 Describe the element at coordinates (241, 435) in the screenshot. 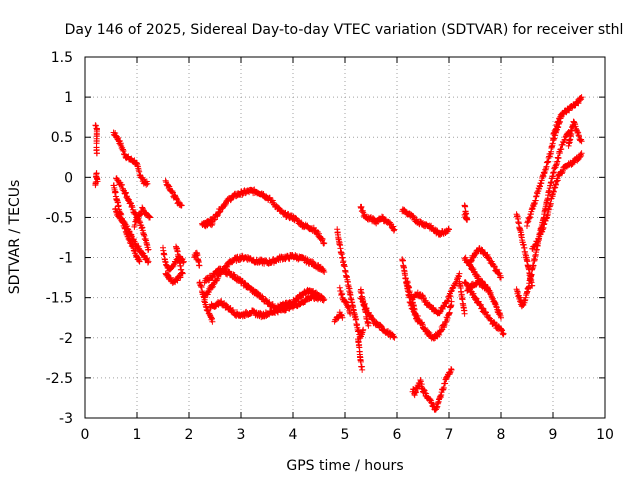

I see `x-tick-label: 3` at that location.